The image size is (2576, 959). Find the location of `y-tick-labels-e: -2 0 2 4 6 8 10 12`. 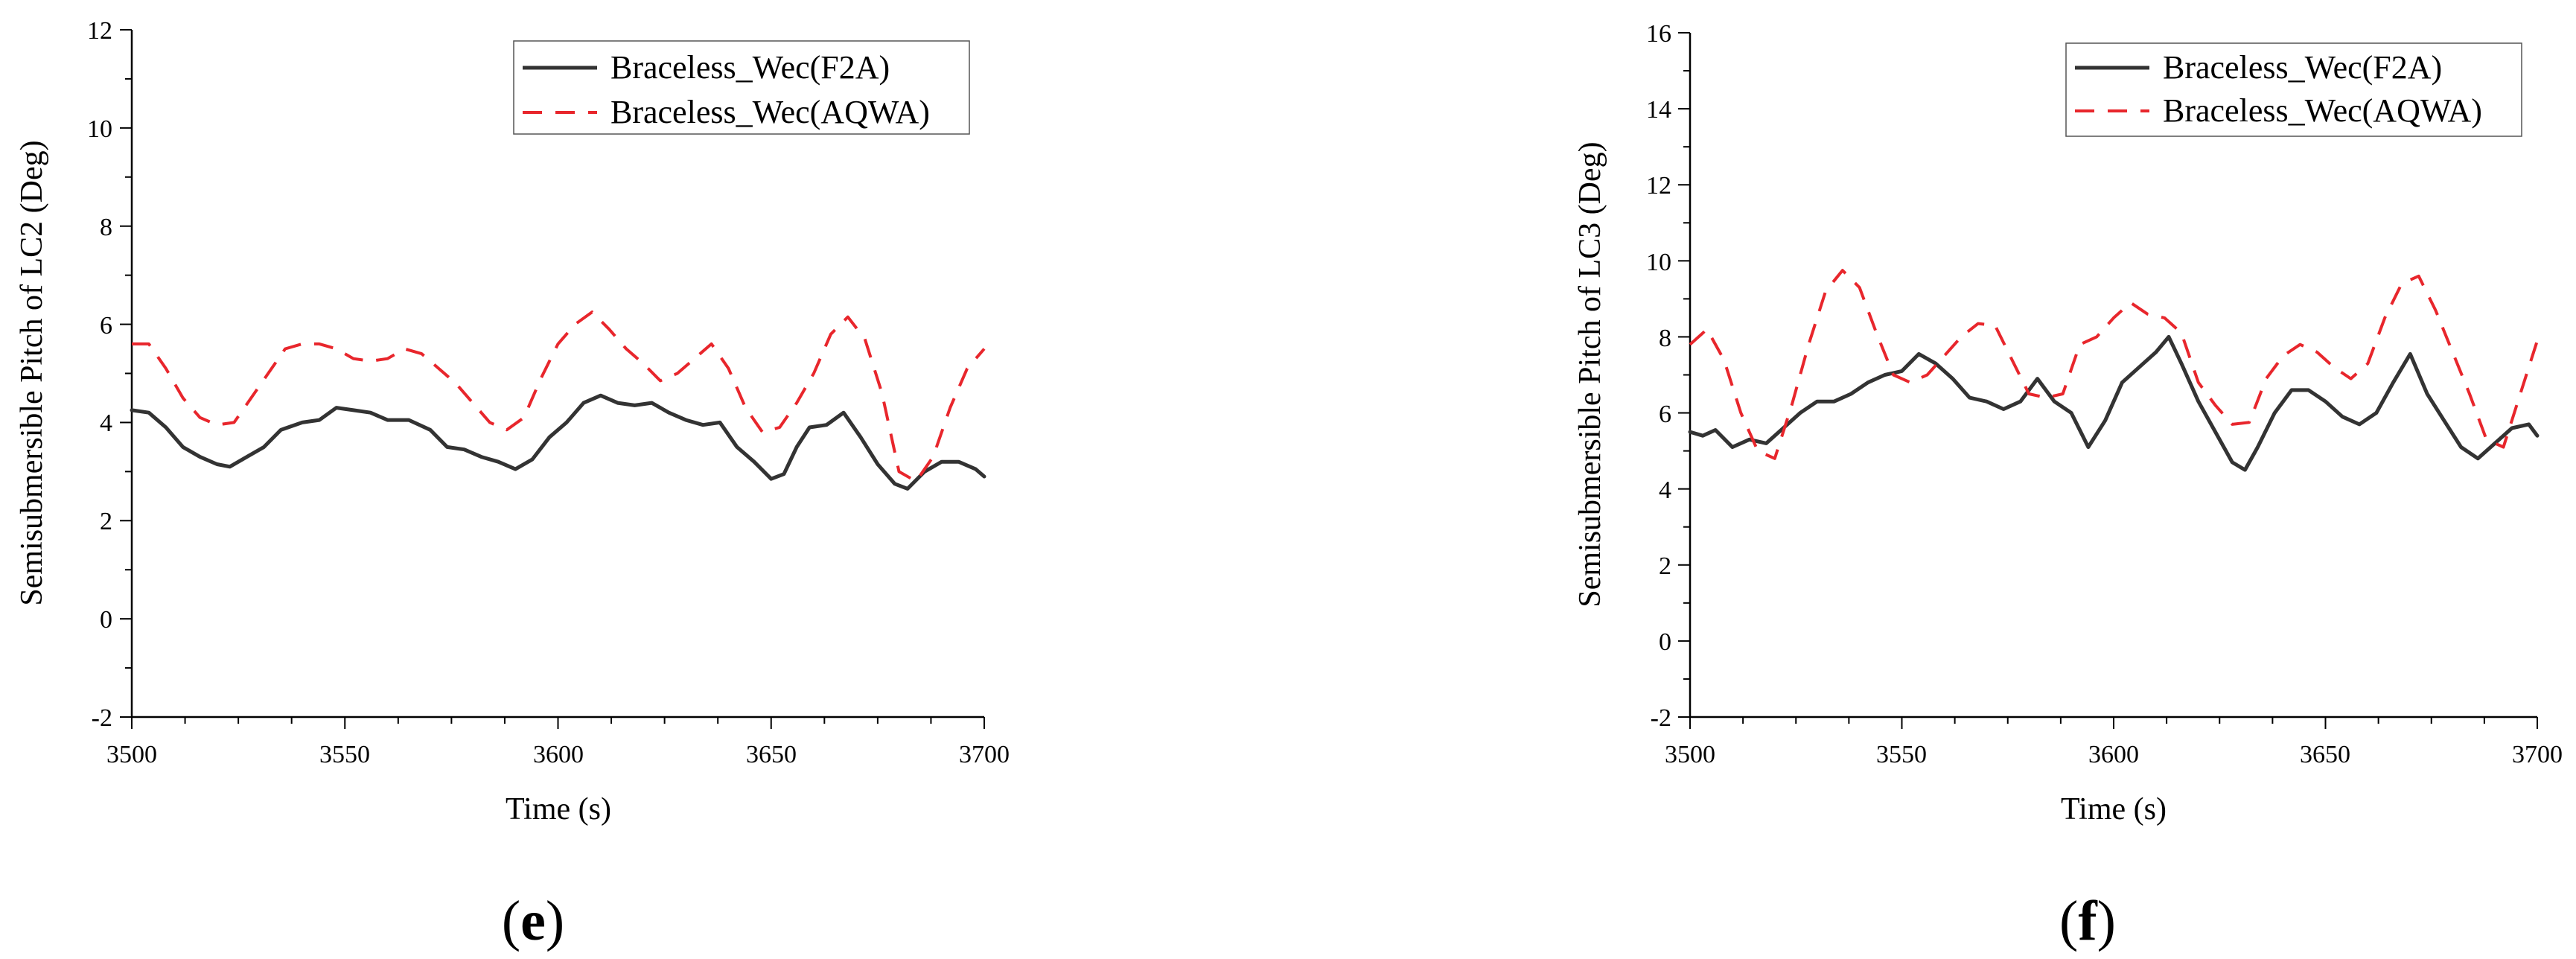

y-tick-labels-e: -2 0 2 4 6 8 10 12 is located at coordinates (99, 374).